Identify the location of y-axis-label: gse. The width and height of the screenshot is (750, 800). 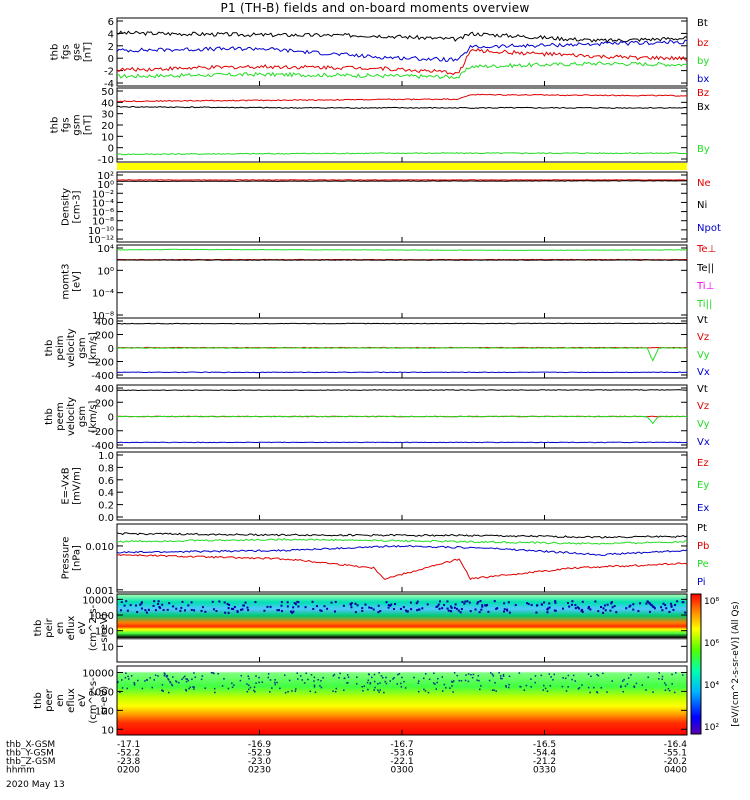
(77, 52).